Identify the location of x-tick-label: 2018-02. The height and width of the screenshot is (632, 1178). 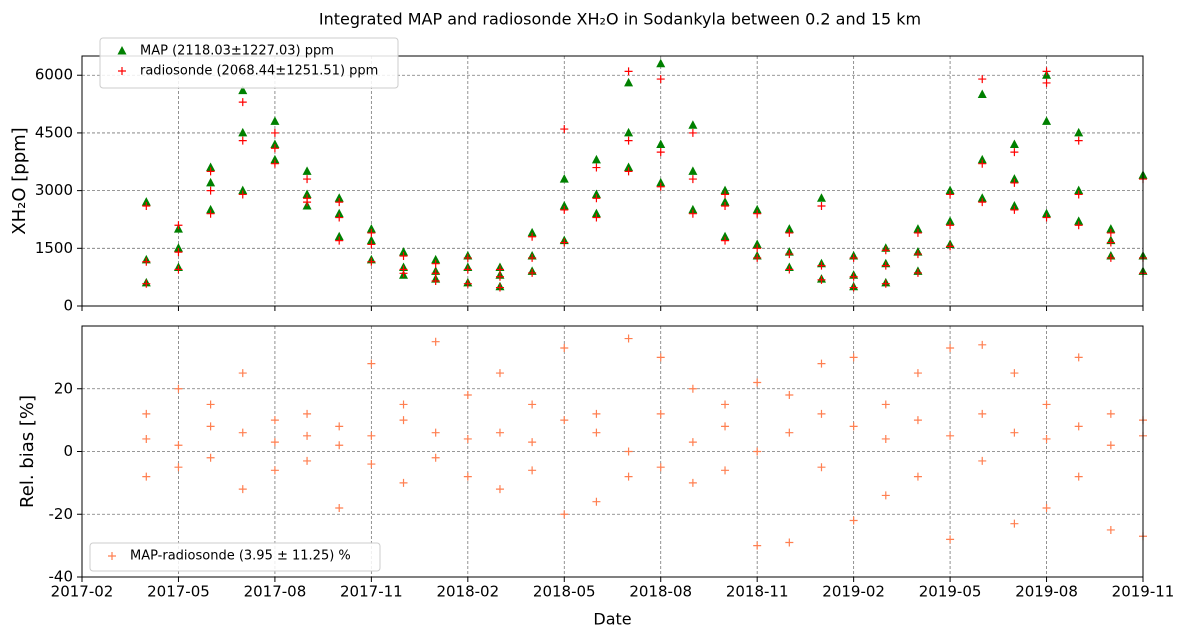
(467, 592).